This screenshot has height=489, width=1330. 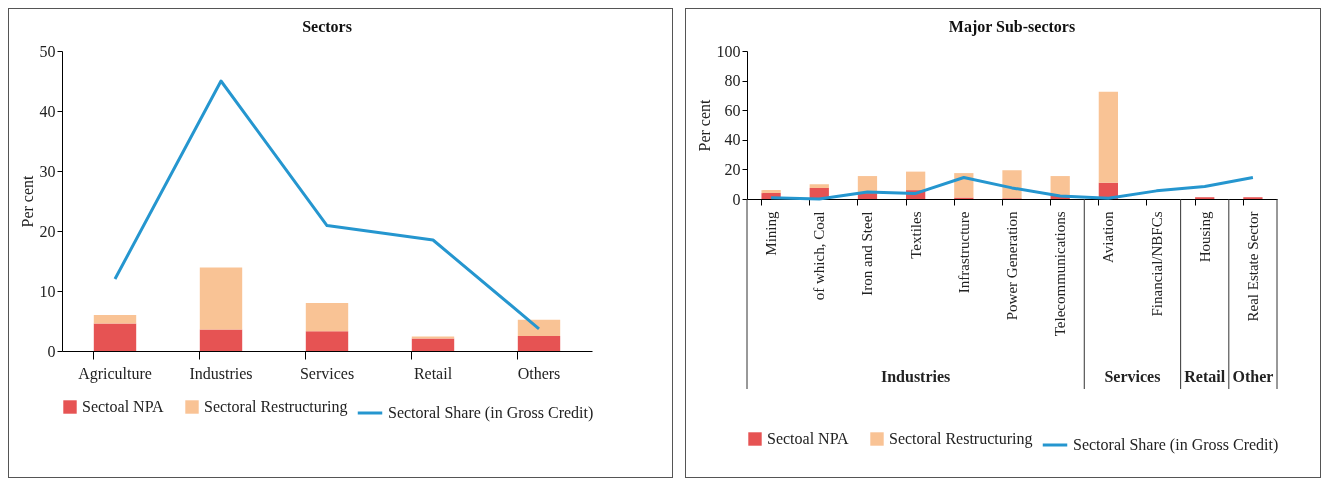 I want to click on y-tick-label: 50, so click(x=47, y=51).